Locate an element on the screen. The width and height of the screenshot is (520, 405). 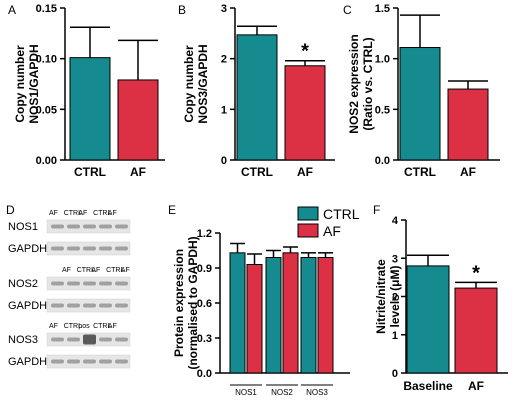
y-tick-label: 0.3 is located at coordinates (204, 339).